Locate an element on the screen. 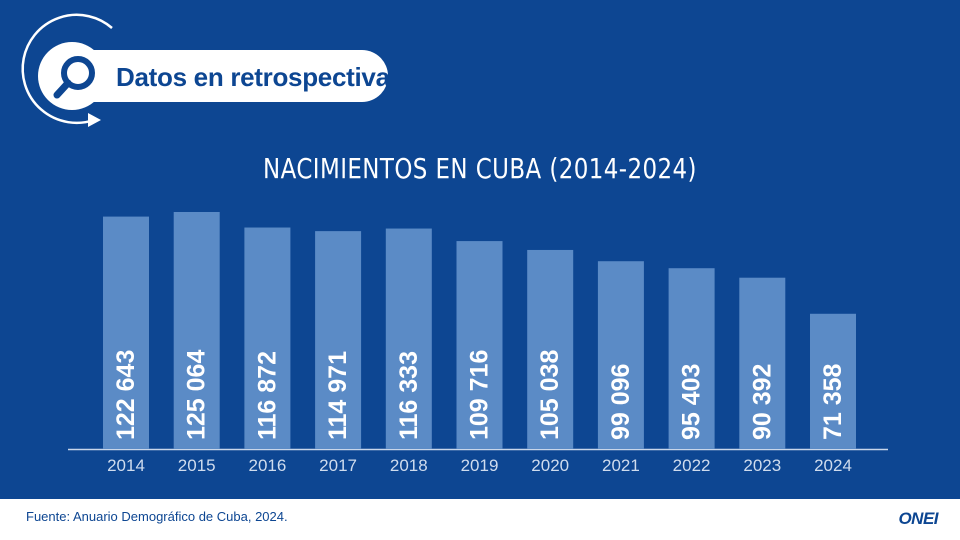 The width and height of the screenshot is (960, 540). x-tick-2019: 2019 is located at coordinates (480, 465).